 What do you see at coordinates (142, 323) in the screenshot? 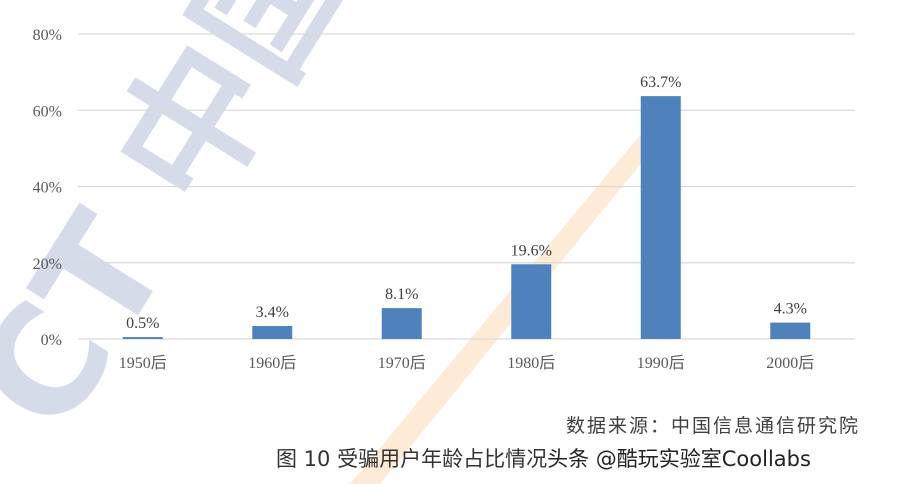
I see `data-label: 0.5%` at bounding box center [142, 323].